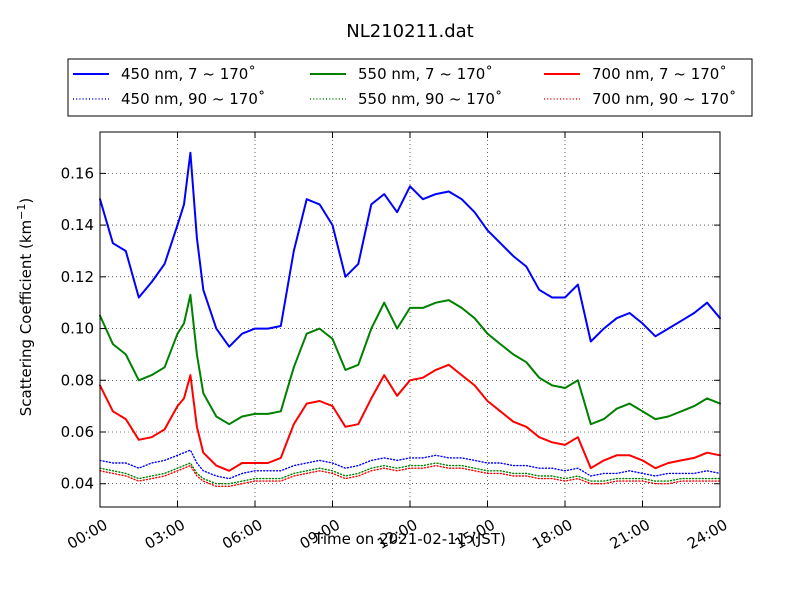 This screenshot has height=600, width=800. Describe the element at coordinates (26, 201) in the screenshot. I see `y-axis-label-close: )` at that location.